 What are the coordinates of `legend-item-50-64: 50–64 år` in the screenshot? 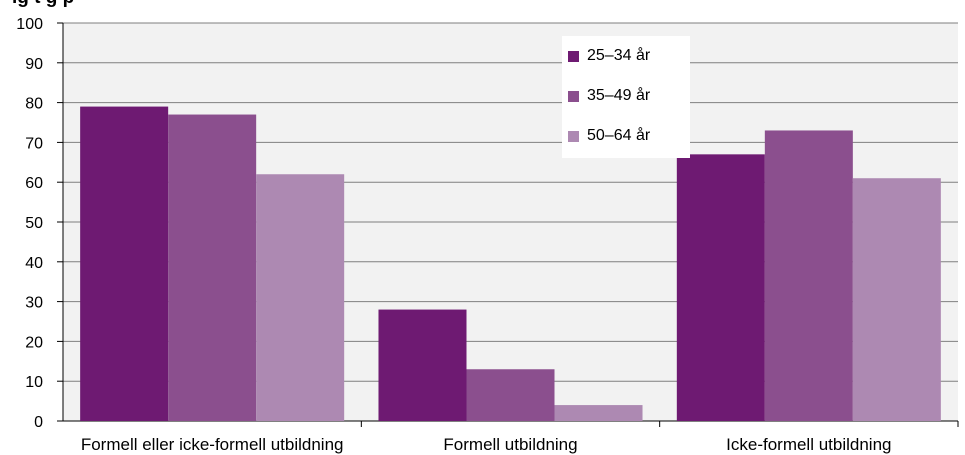 It's located at (626, 136).